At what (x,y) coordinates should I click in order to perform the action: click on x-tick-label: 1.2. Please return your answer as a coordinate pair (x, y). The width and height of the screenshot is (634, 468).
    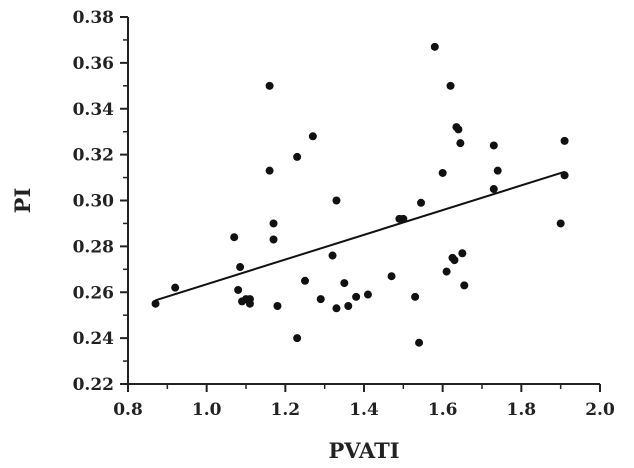
    Looking at the image, I should click on (286, 410).